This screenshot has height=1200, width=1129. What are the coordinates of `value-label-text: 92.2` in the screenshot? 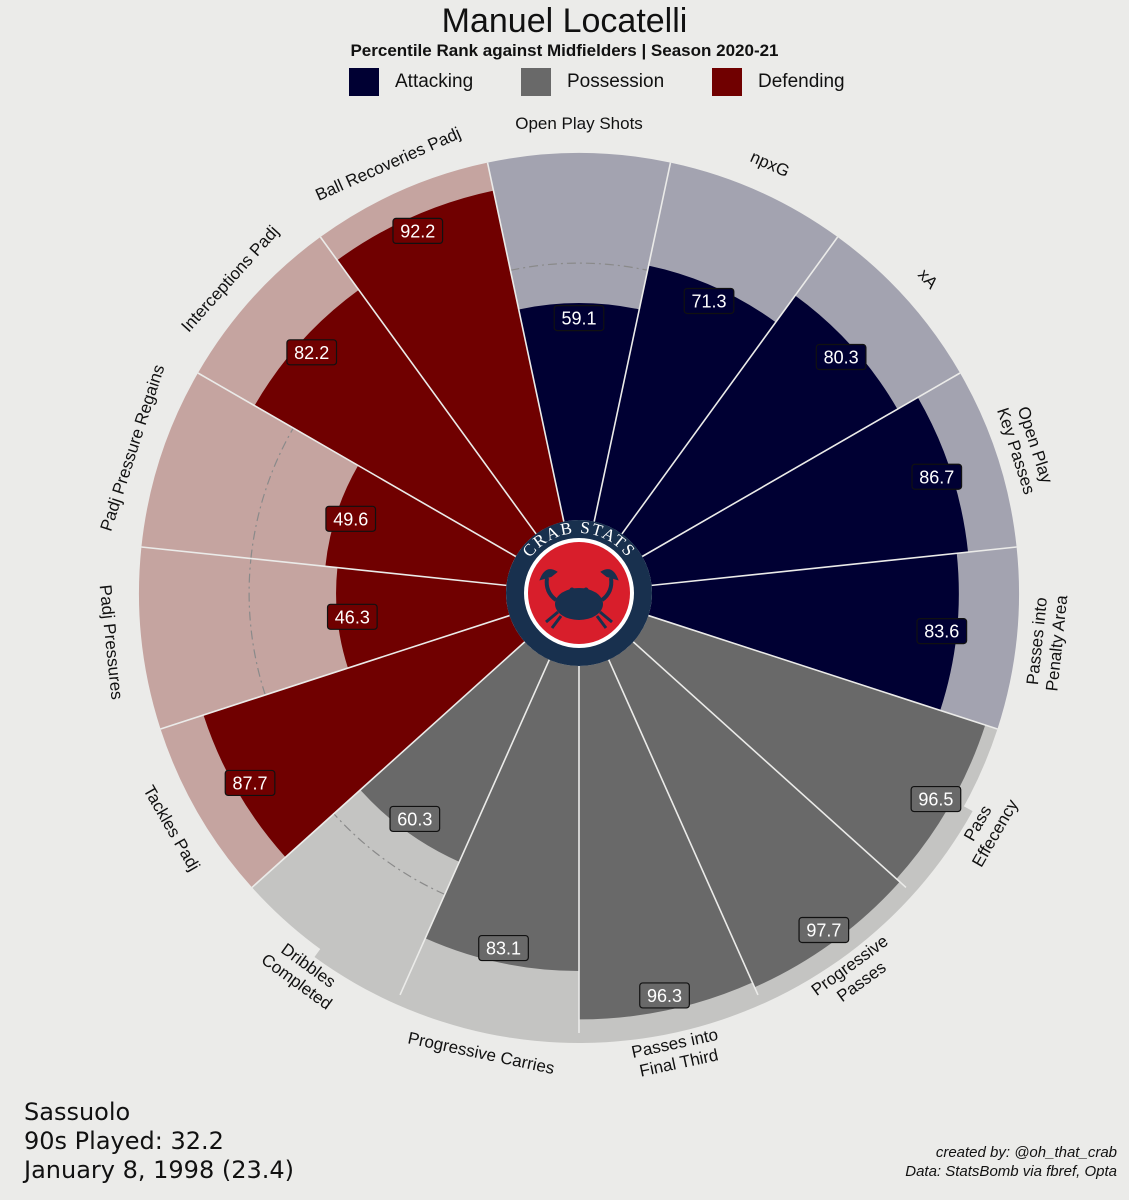 It's located at (417, 231).